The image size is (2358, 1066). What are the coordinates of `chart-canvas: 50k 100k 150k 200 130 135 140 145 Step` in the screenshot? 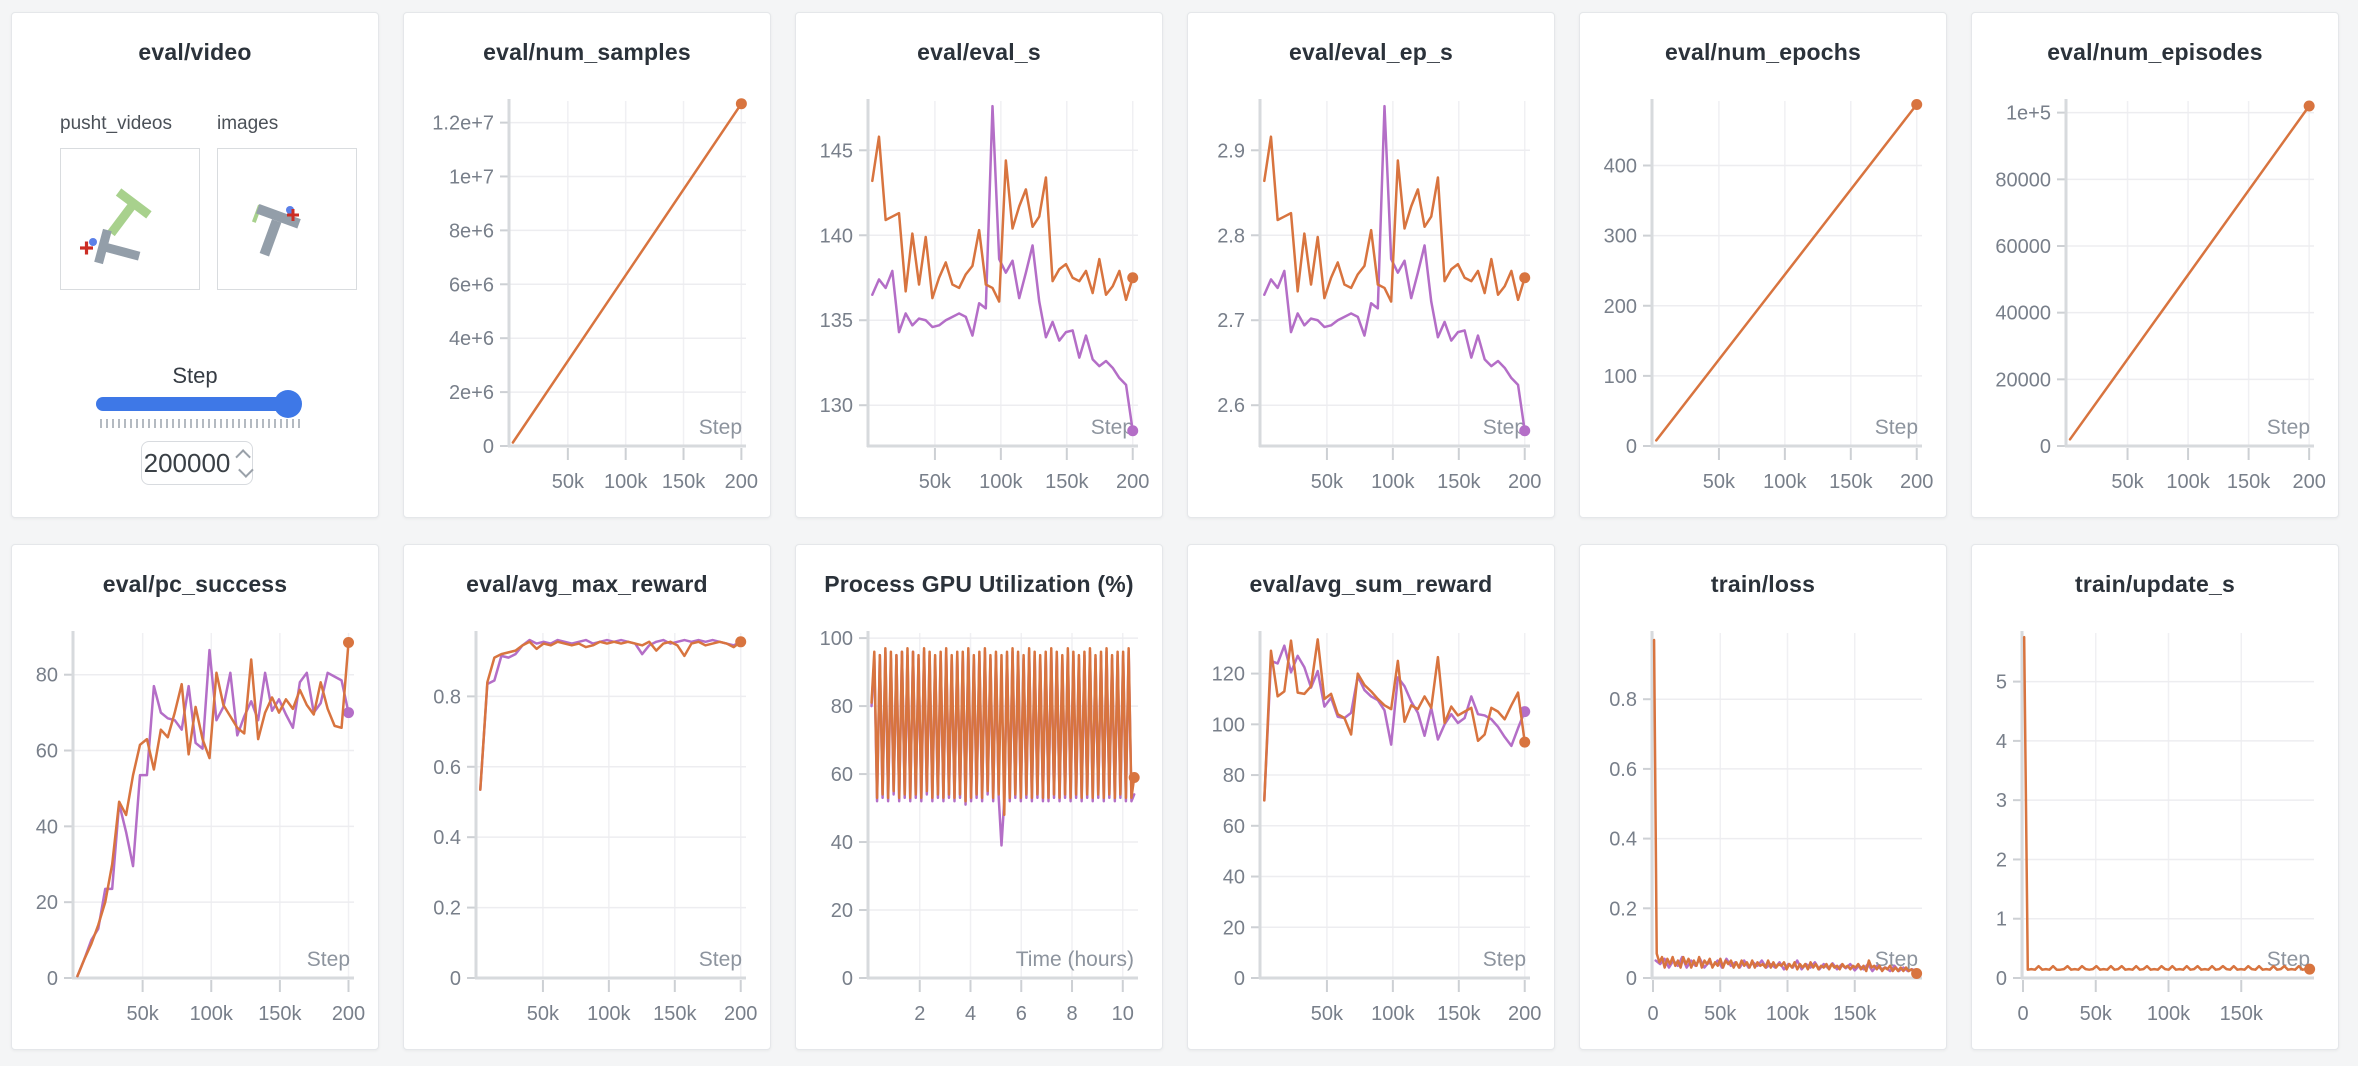 It's located at (979, 265).